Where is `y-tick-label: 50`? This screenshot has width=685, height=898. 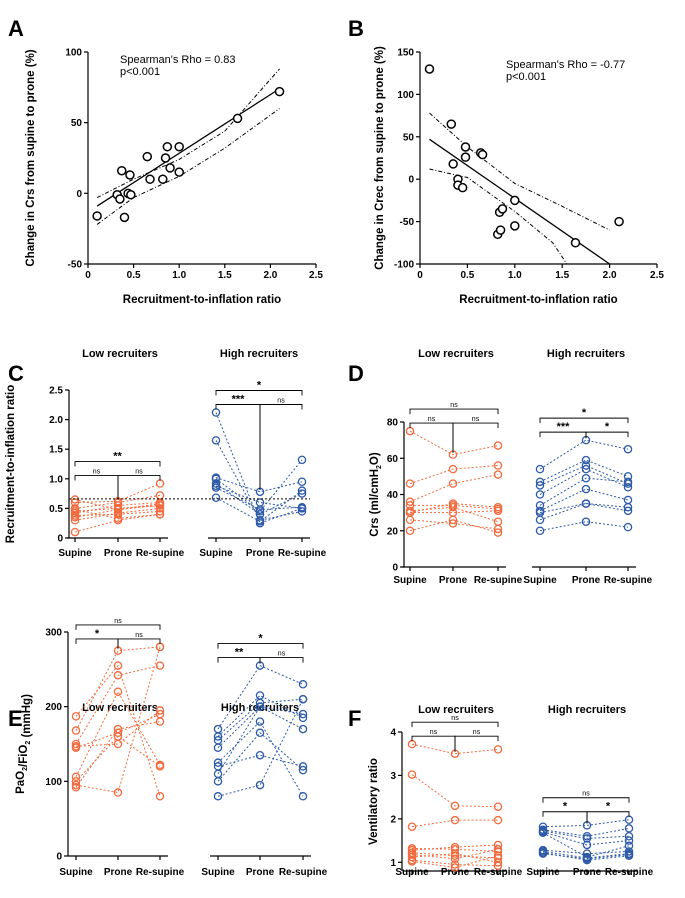
y-tick-label: 50 is located at coordinates (409, 137).